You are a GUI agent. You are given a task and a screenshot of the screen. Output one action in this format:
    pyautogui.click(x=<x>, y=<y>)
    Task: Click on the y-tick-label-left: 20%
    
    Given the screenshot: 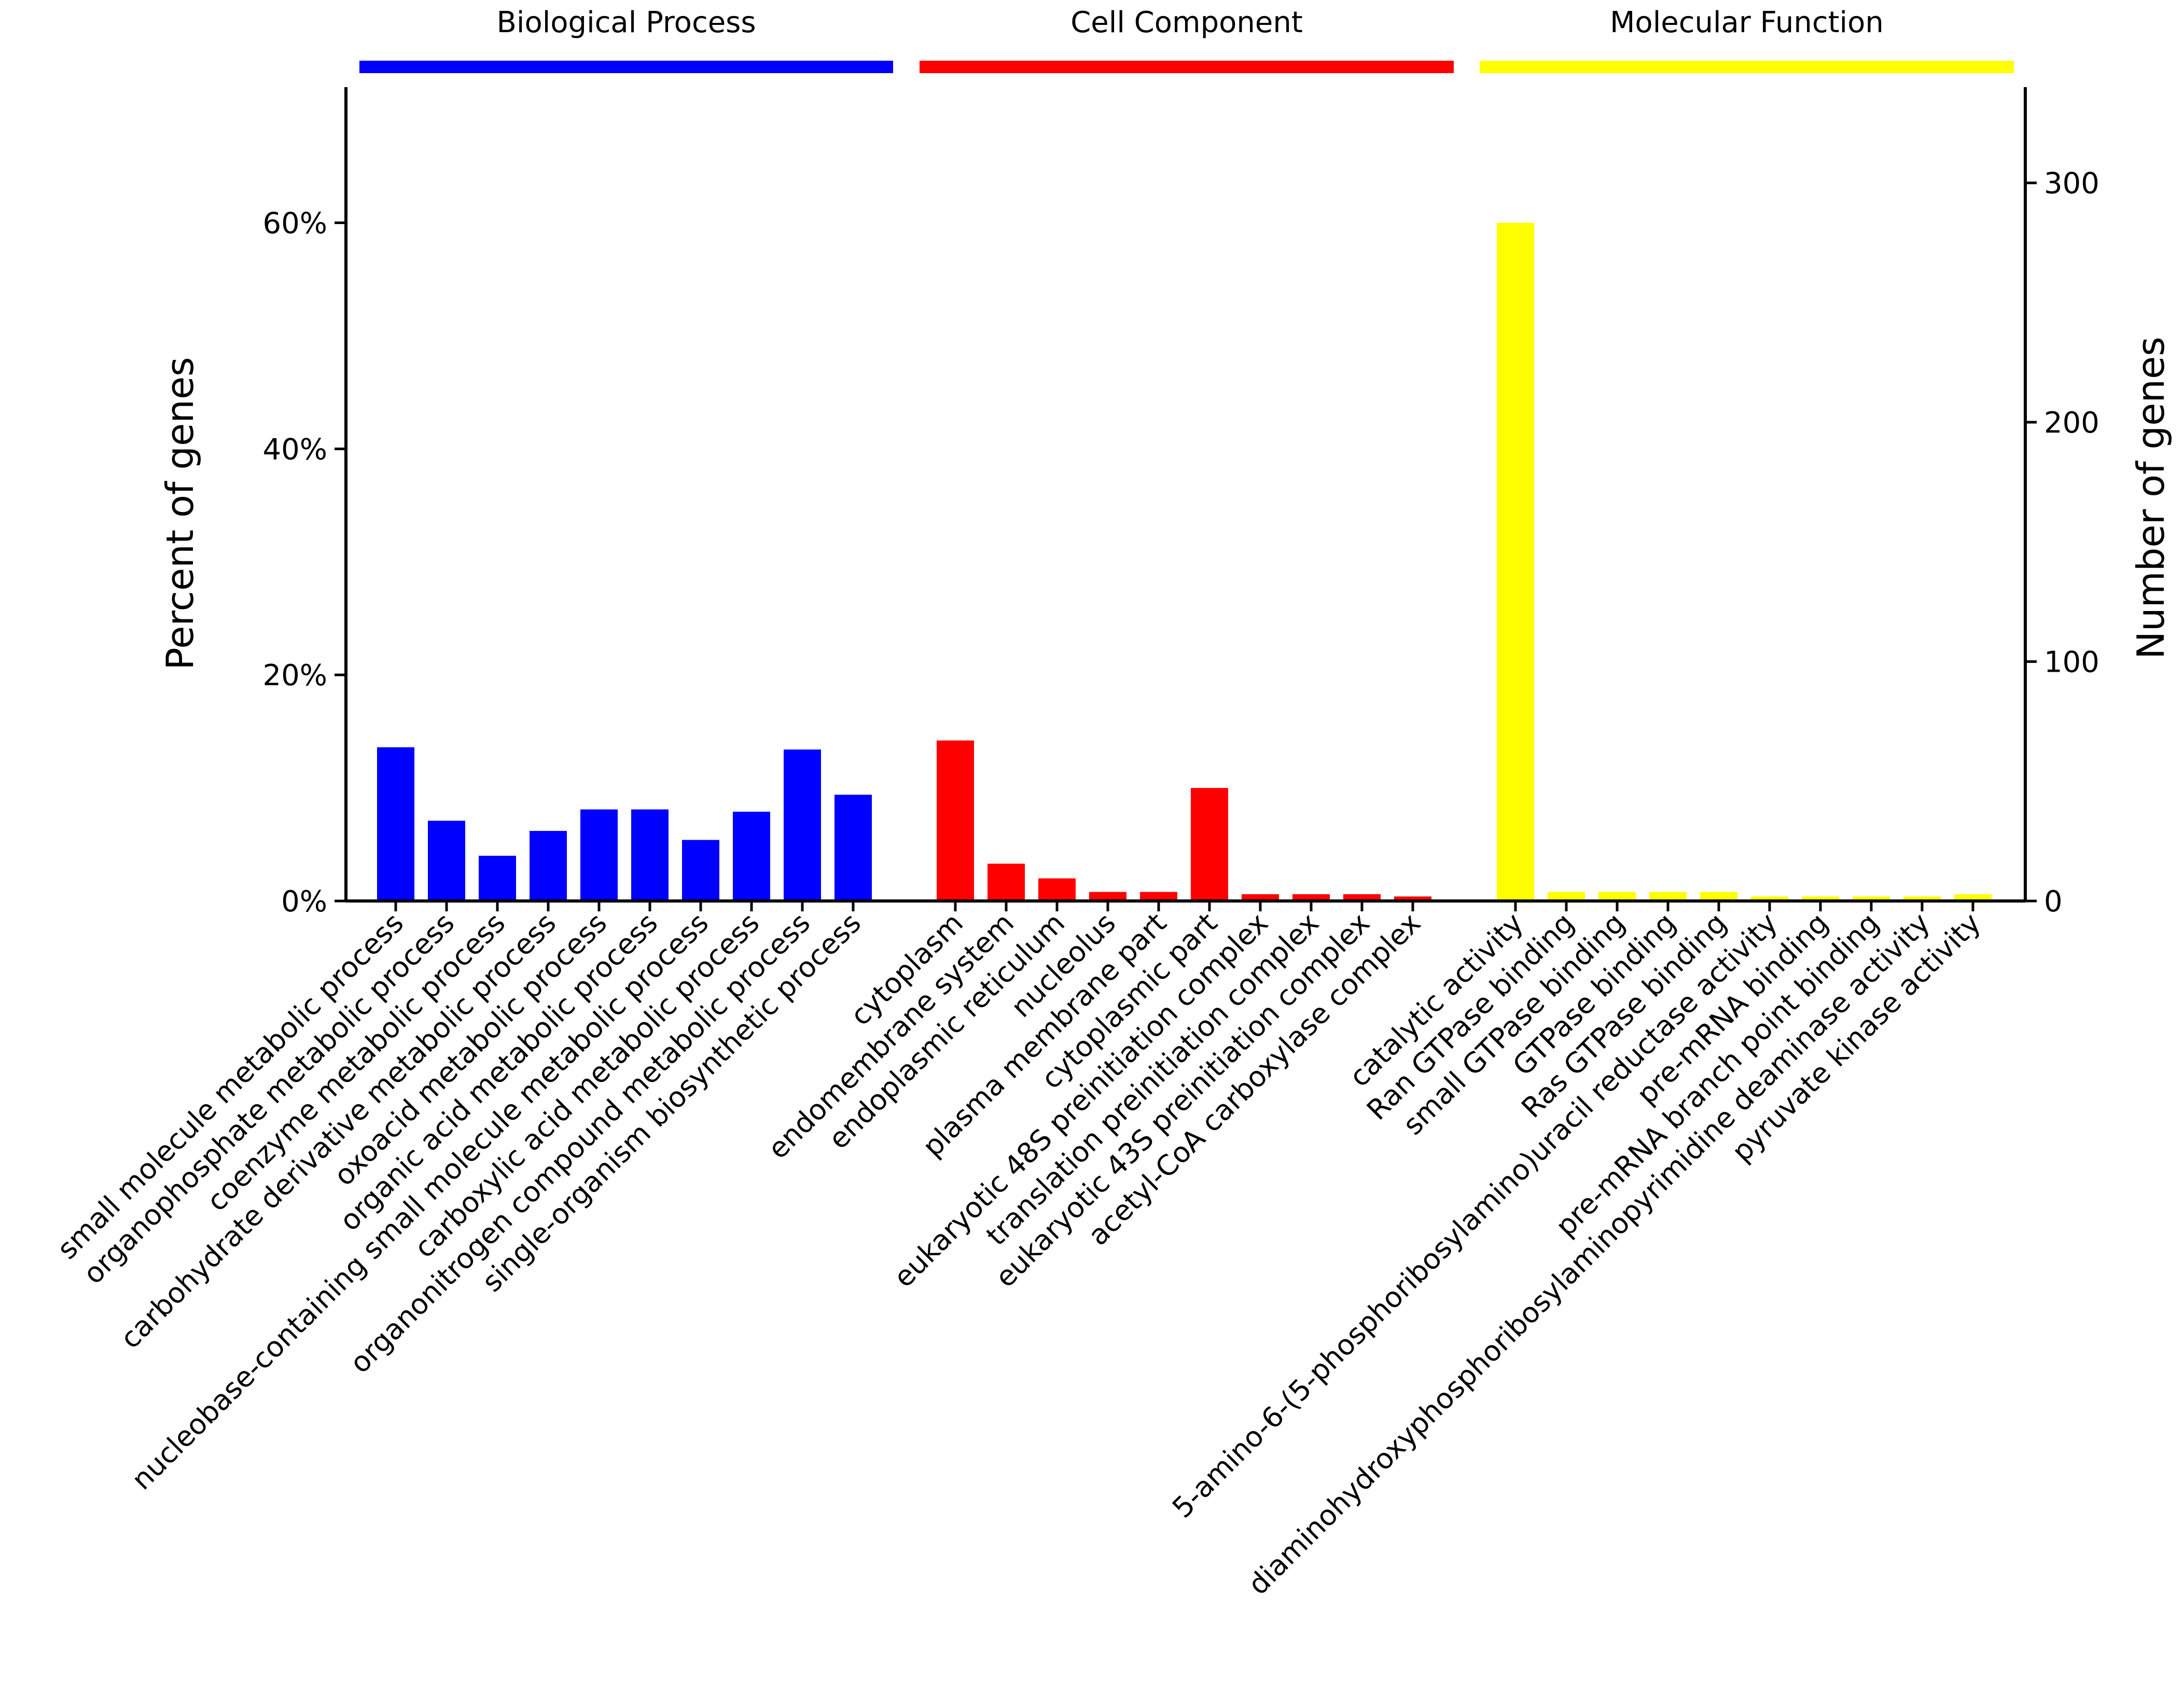 What is the action you would take?
    pyautogui.click(x=295, y=675)
    